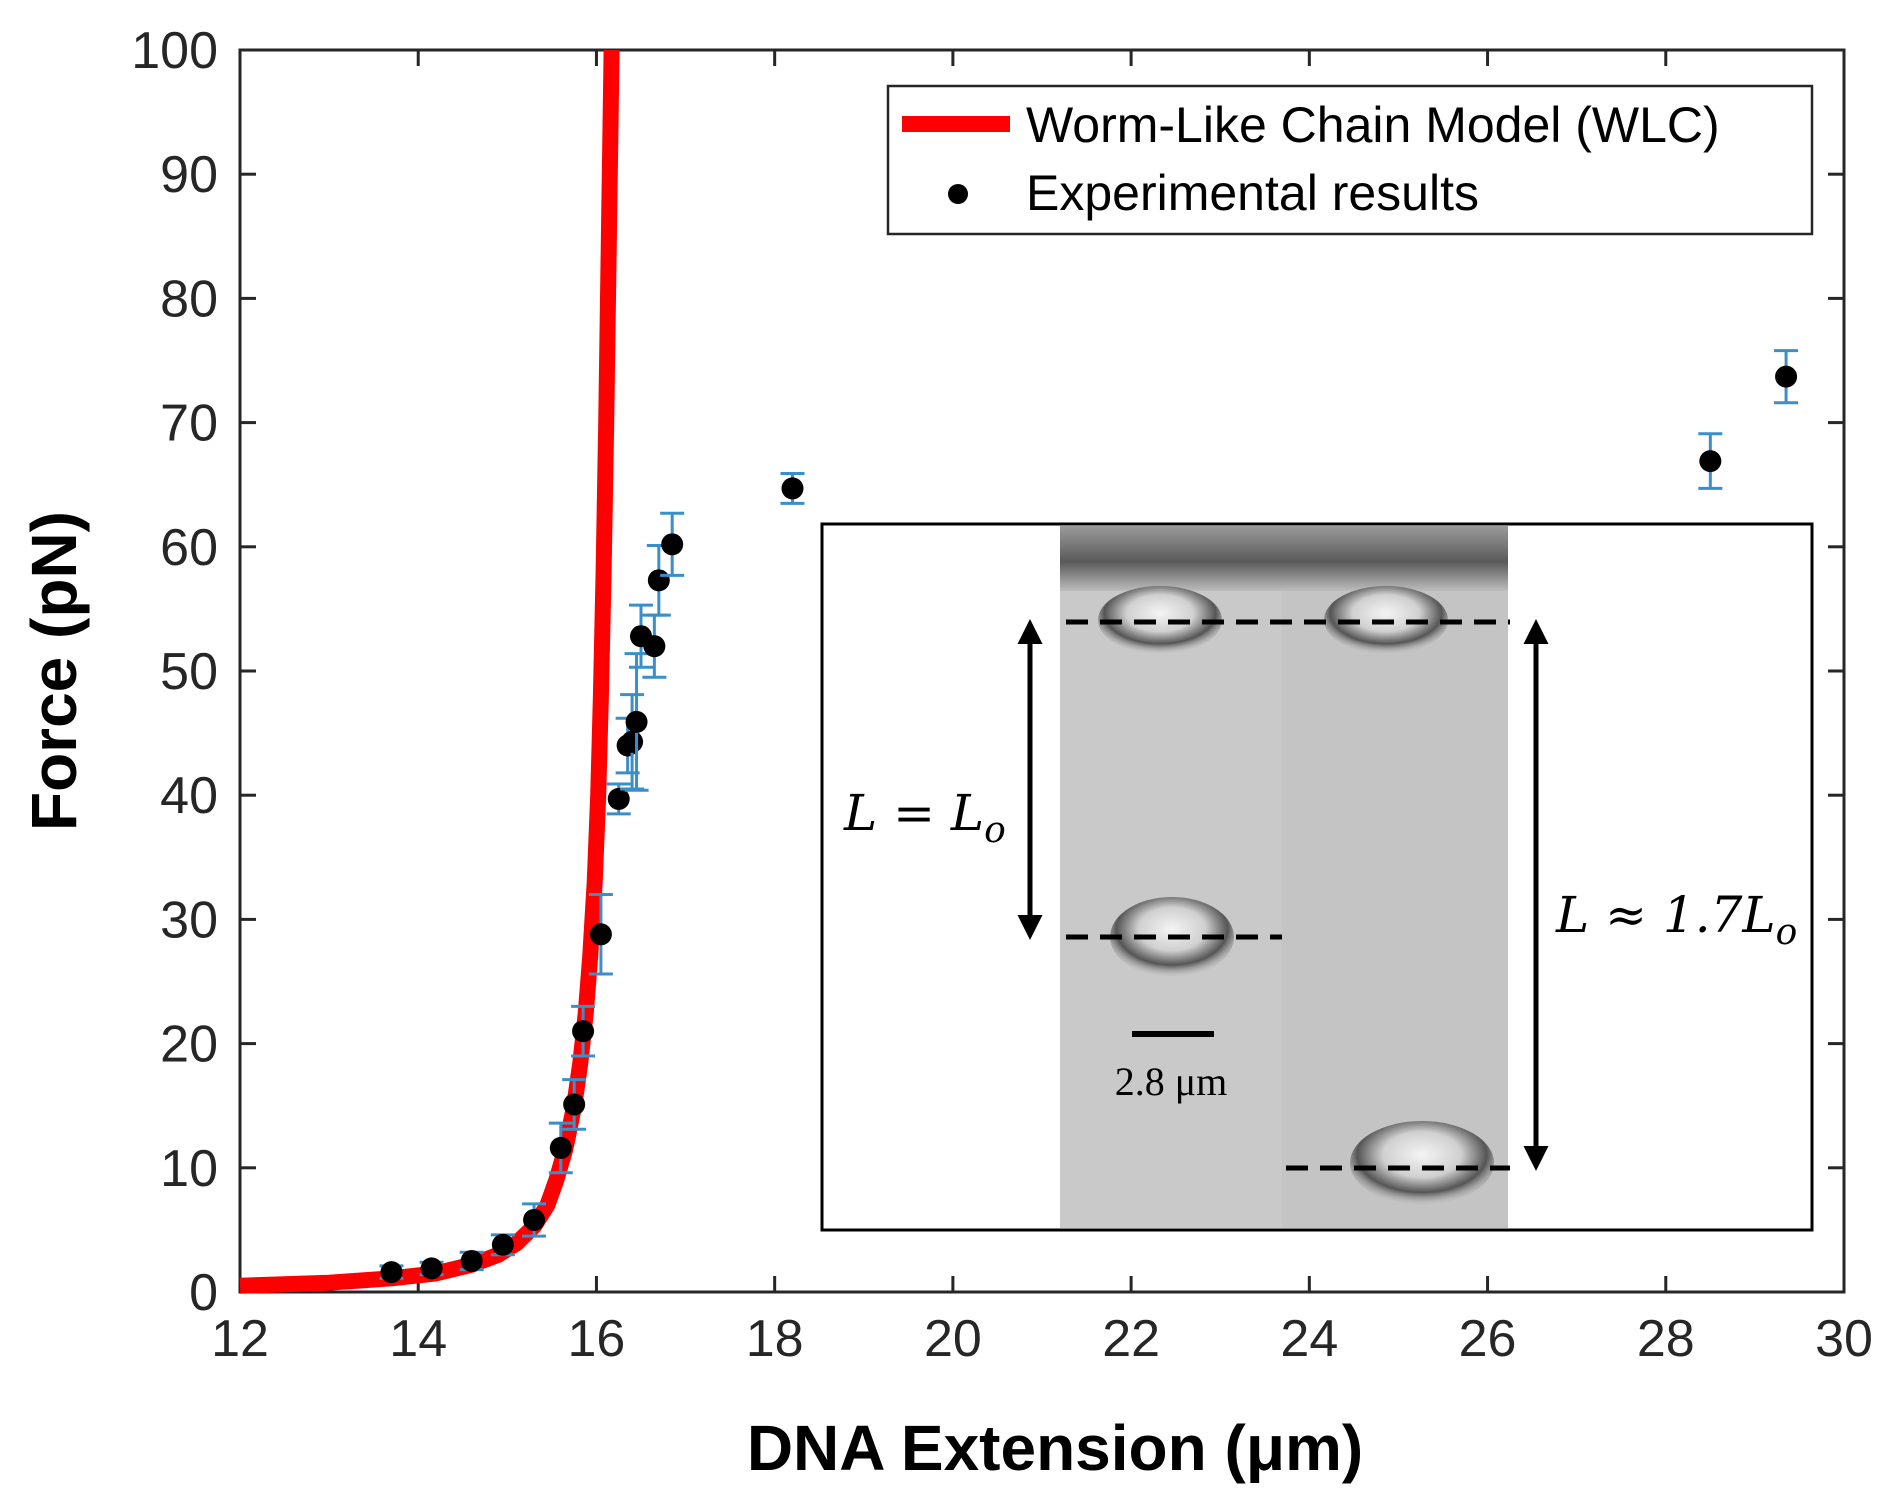  What do you see at coordinates (775, 1339) in the screenshot?
I see `x-tick-label: 18` at bounding box center [775, 1339].